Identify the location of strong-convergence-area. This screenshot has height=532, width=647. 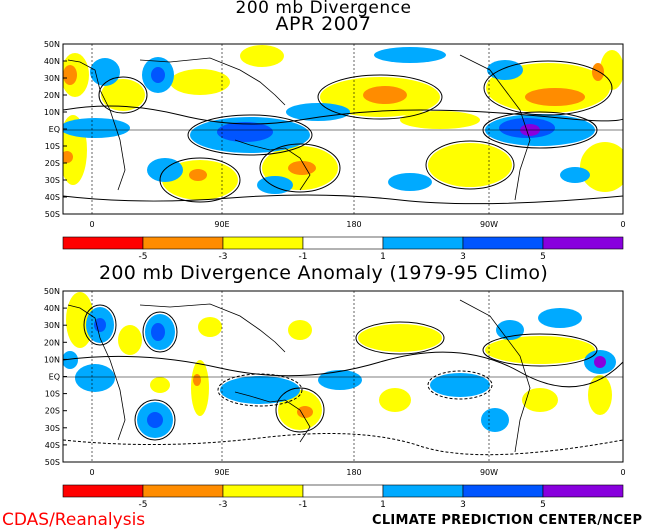
(158, 75).